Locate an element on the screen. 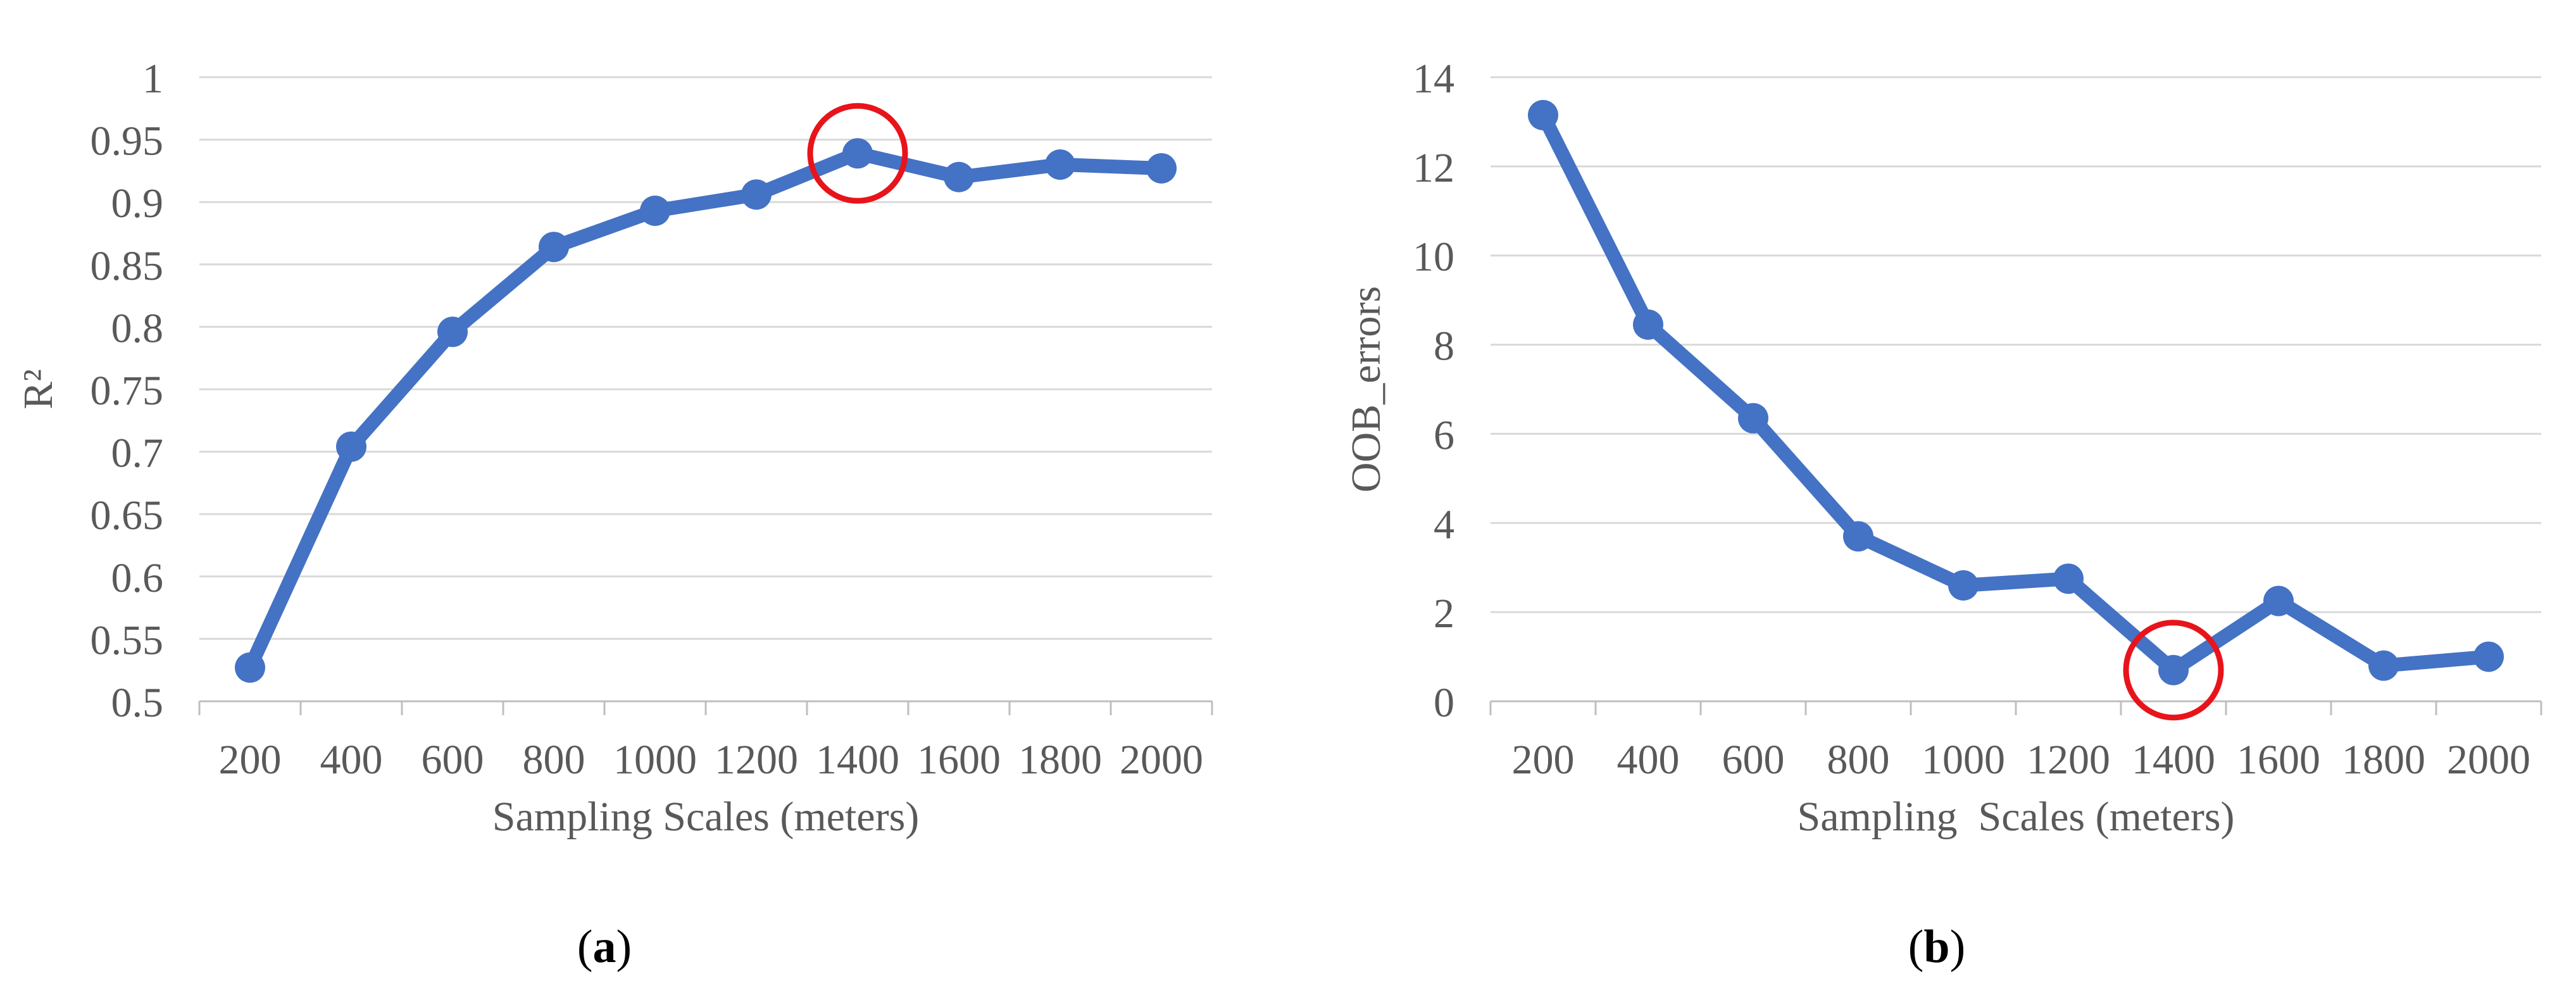  y-tick-label: 0.55 is located at coordinates (127, 640).